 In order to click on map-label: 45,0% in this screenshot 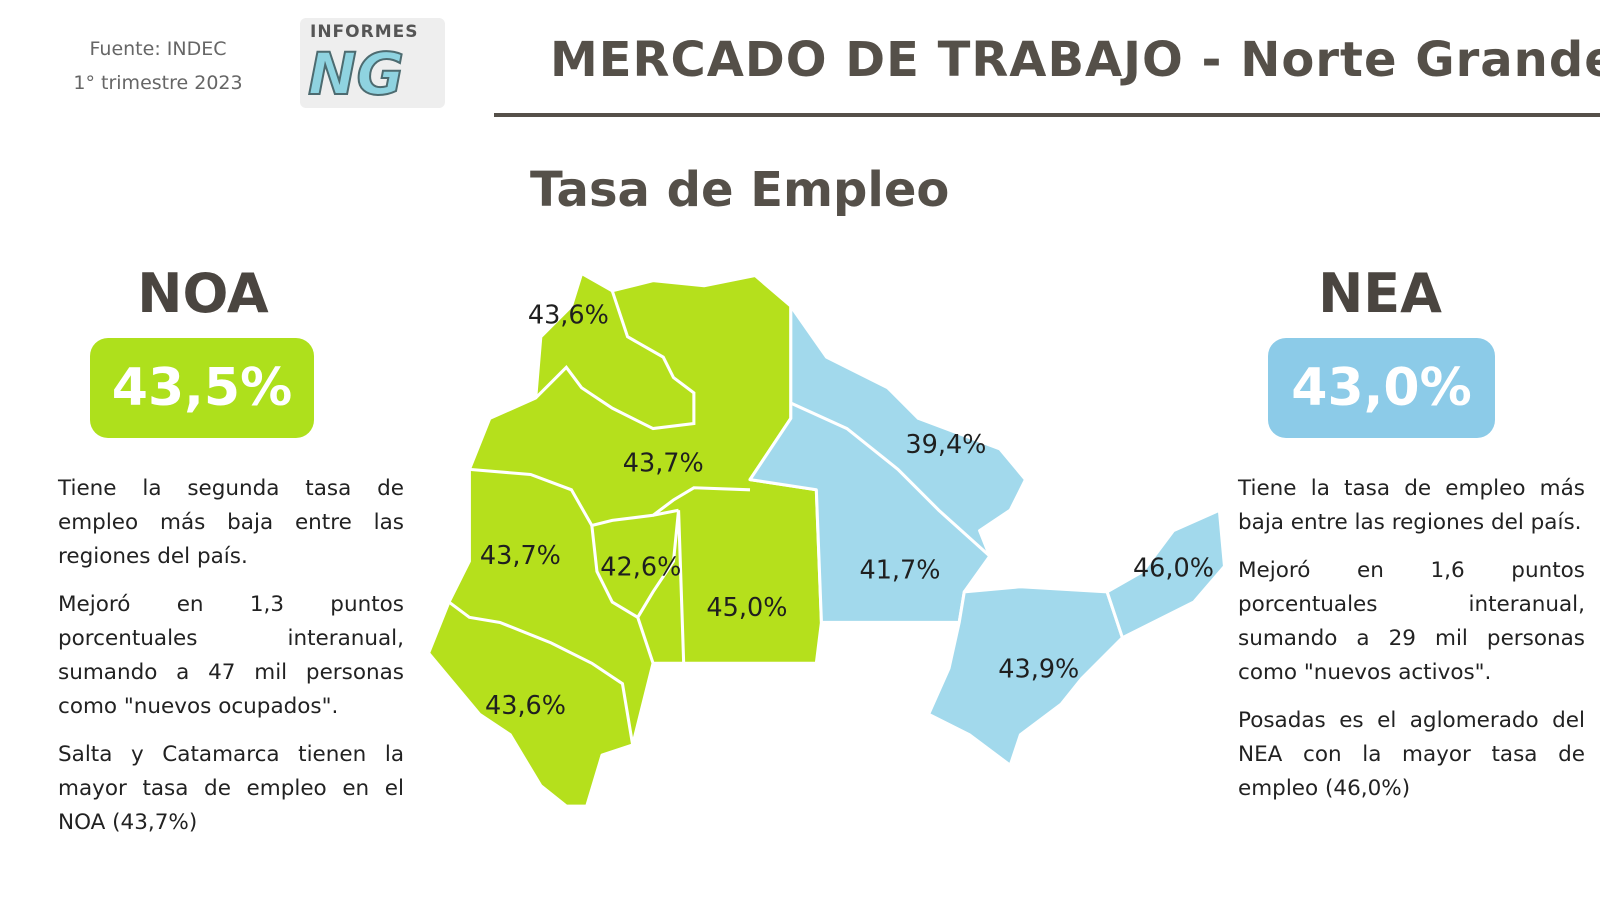, I will do `click(746, 608)`.